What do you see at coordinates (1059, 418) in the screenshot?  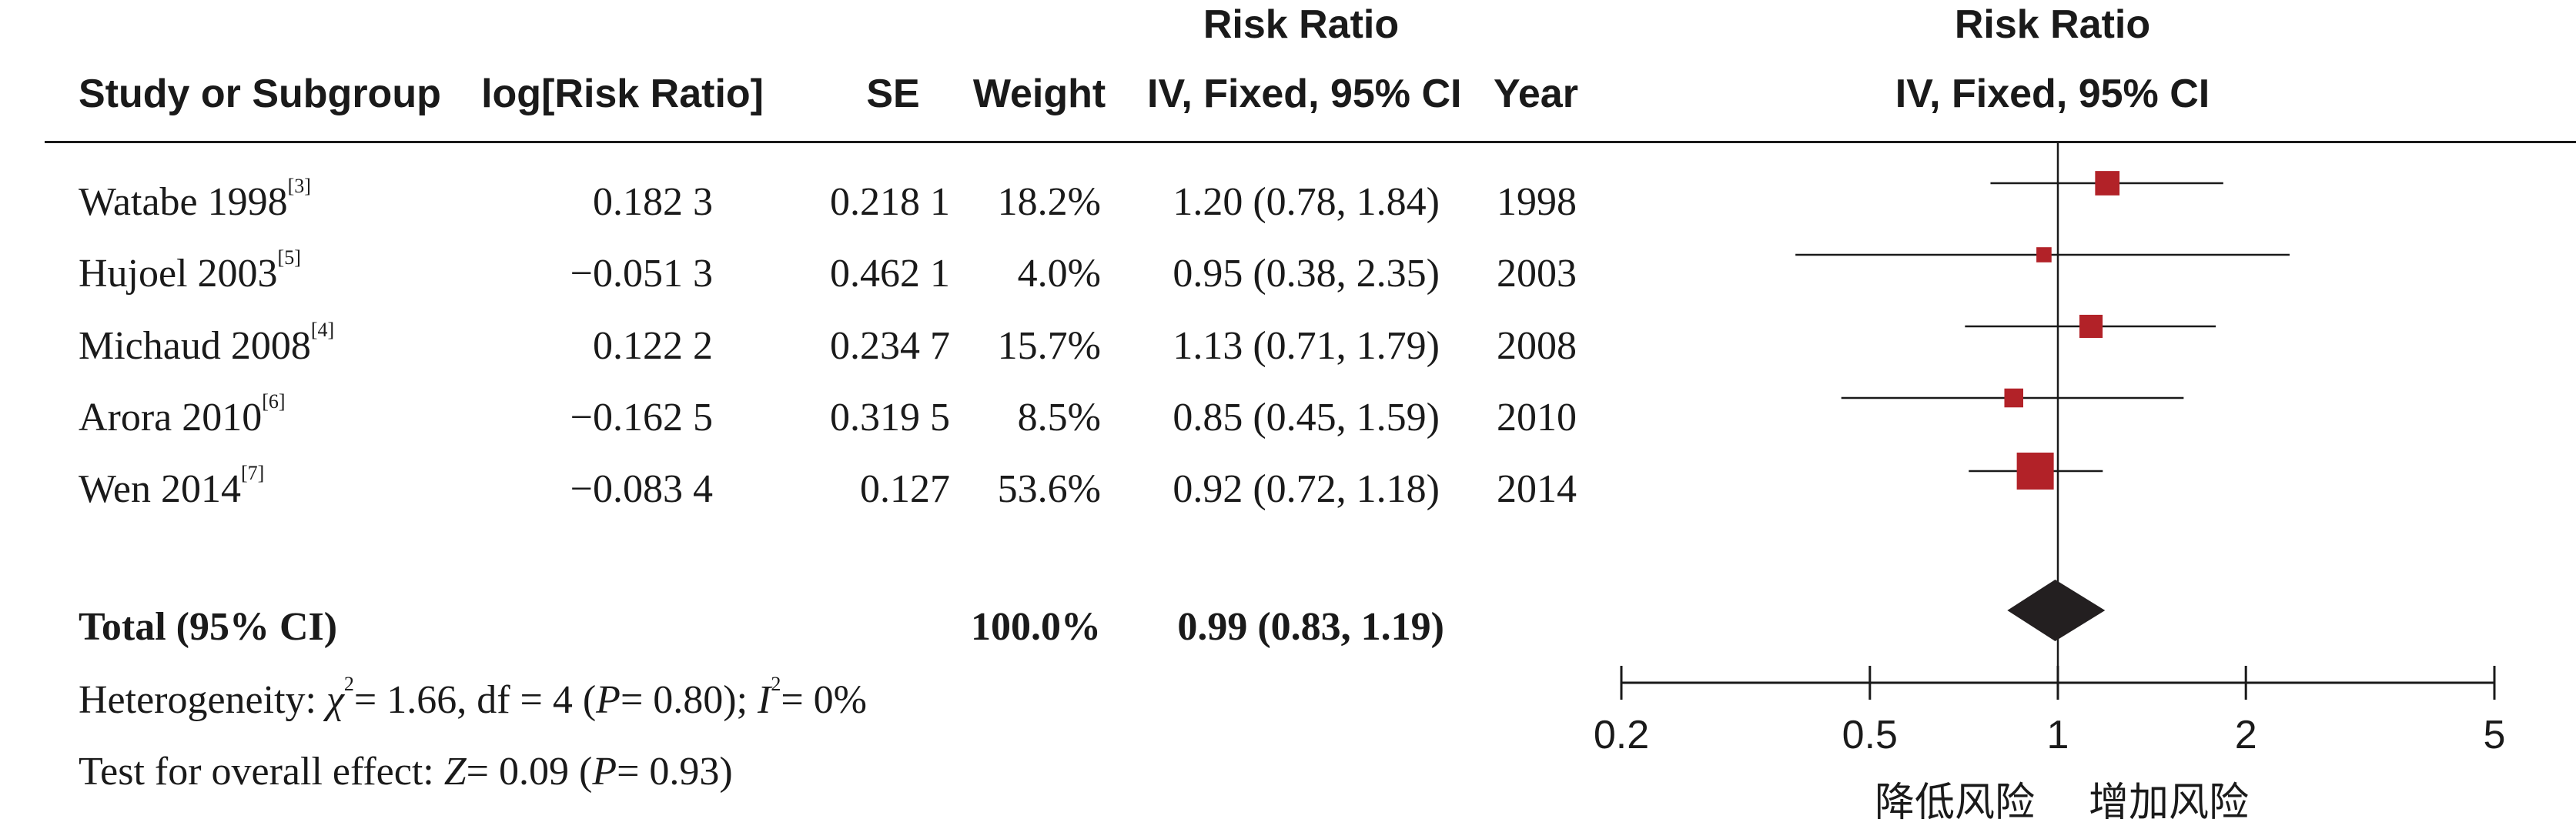 I see `study-weight: 8.5%` at bounding box center [1059, 418].